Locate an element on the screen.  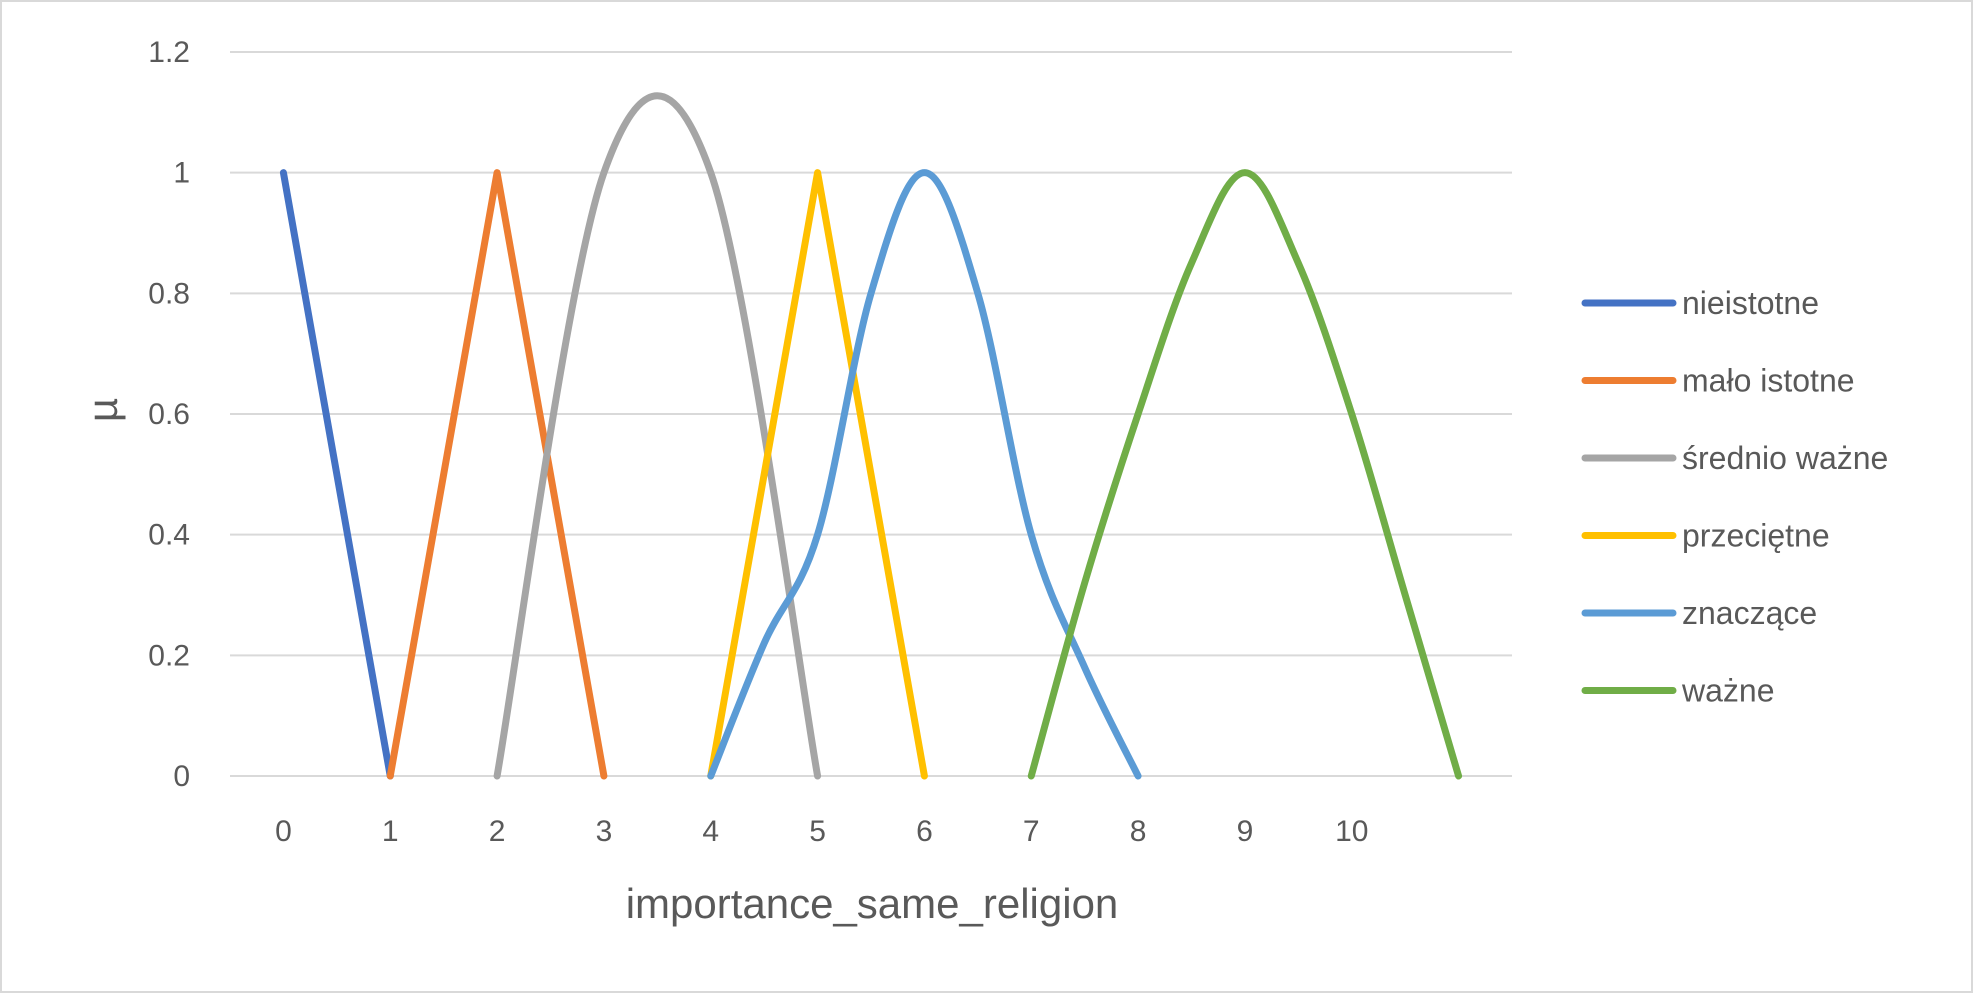
x-tick-label: 2 is located at coordinates (497, 831).